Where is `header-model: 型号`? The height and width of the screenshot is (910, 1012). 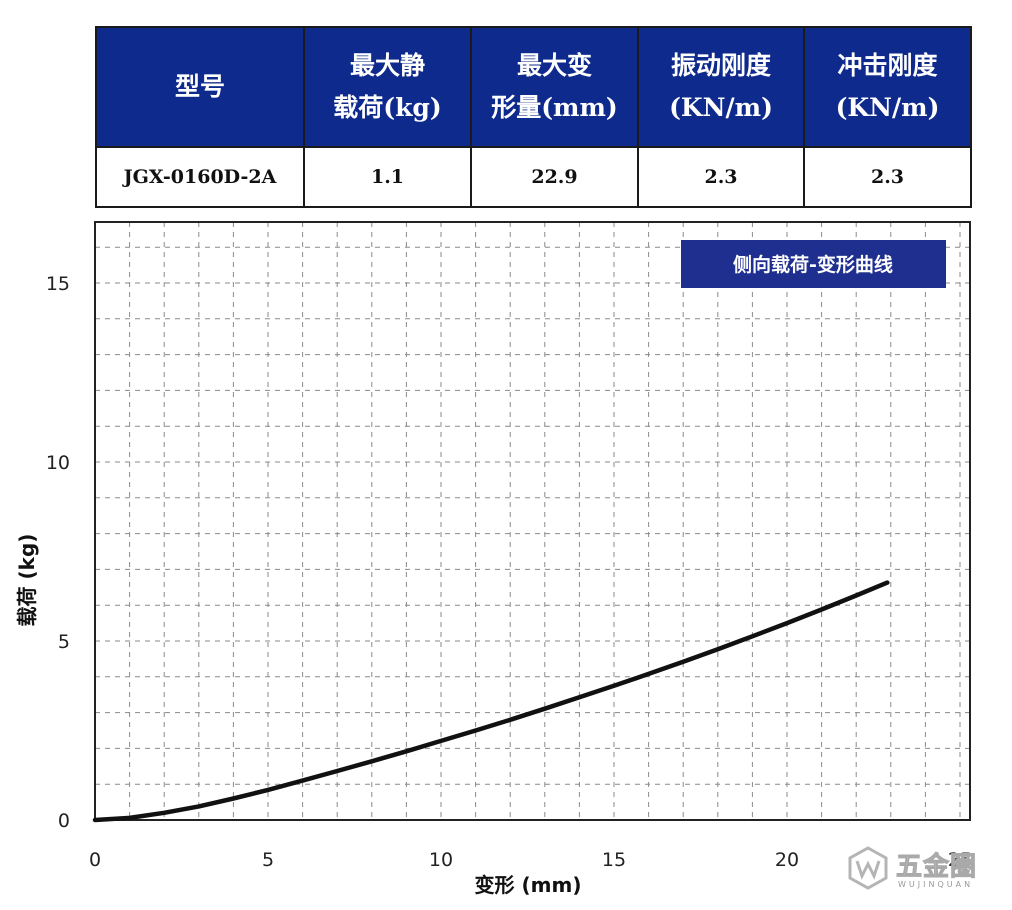 header-model: 型号 is located at coordinates (200, 87).